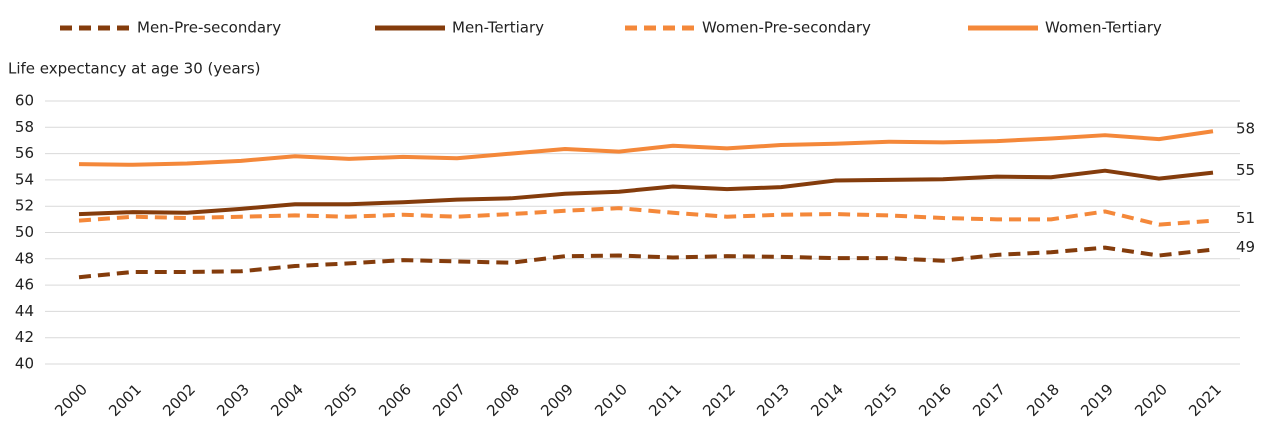 This screenshot has height=432, width=1264. I want to click on y-tick-label: 54, so click(24, 179).